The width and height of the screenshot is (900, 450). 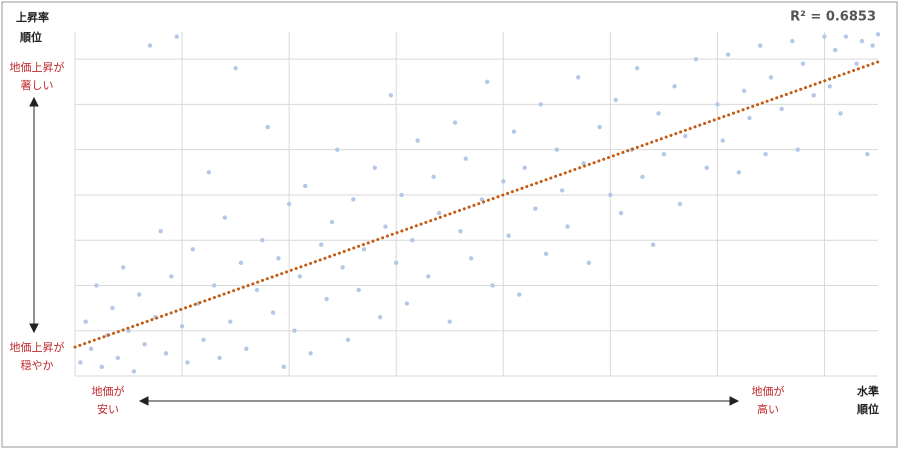 I want to click on annotation: 高い, so click(x=768, y=409).